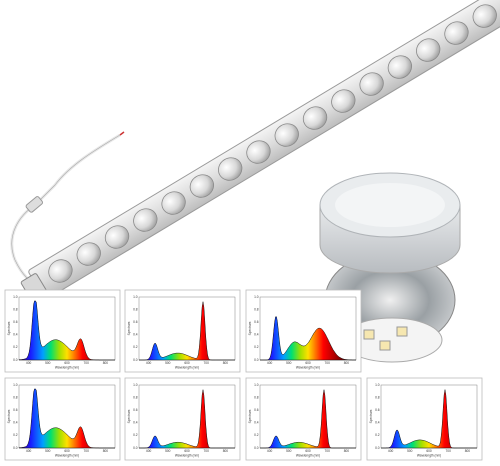 Image resolution: width=500 pixels, height=466 pixels. I want to click on connector, so click(34, 204).